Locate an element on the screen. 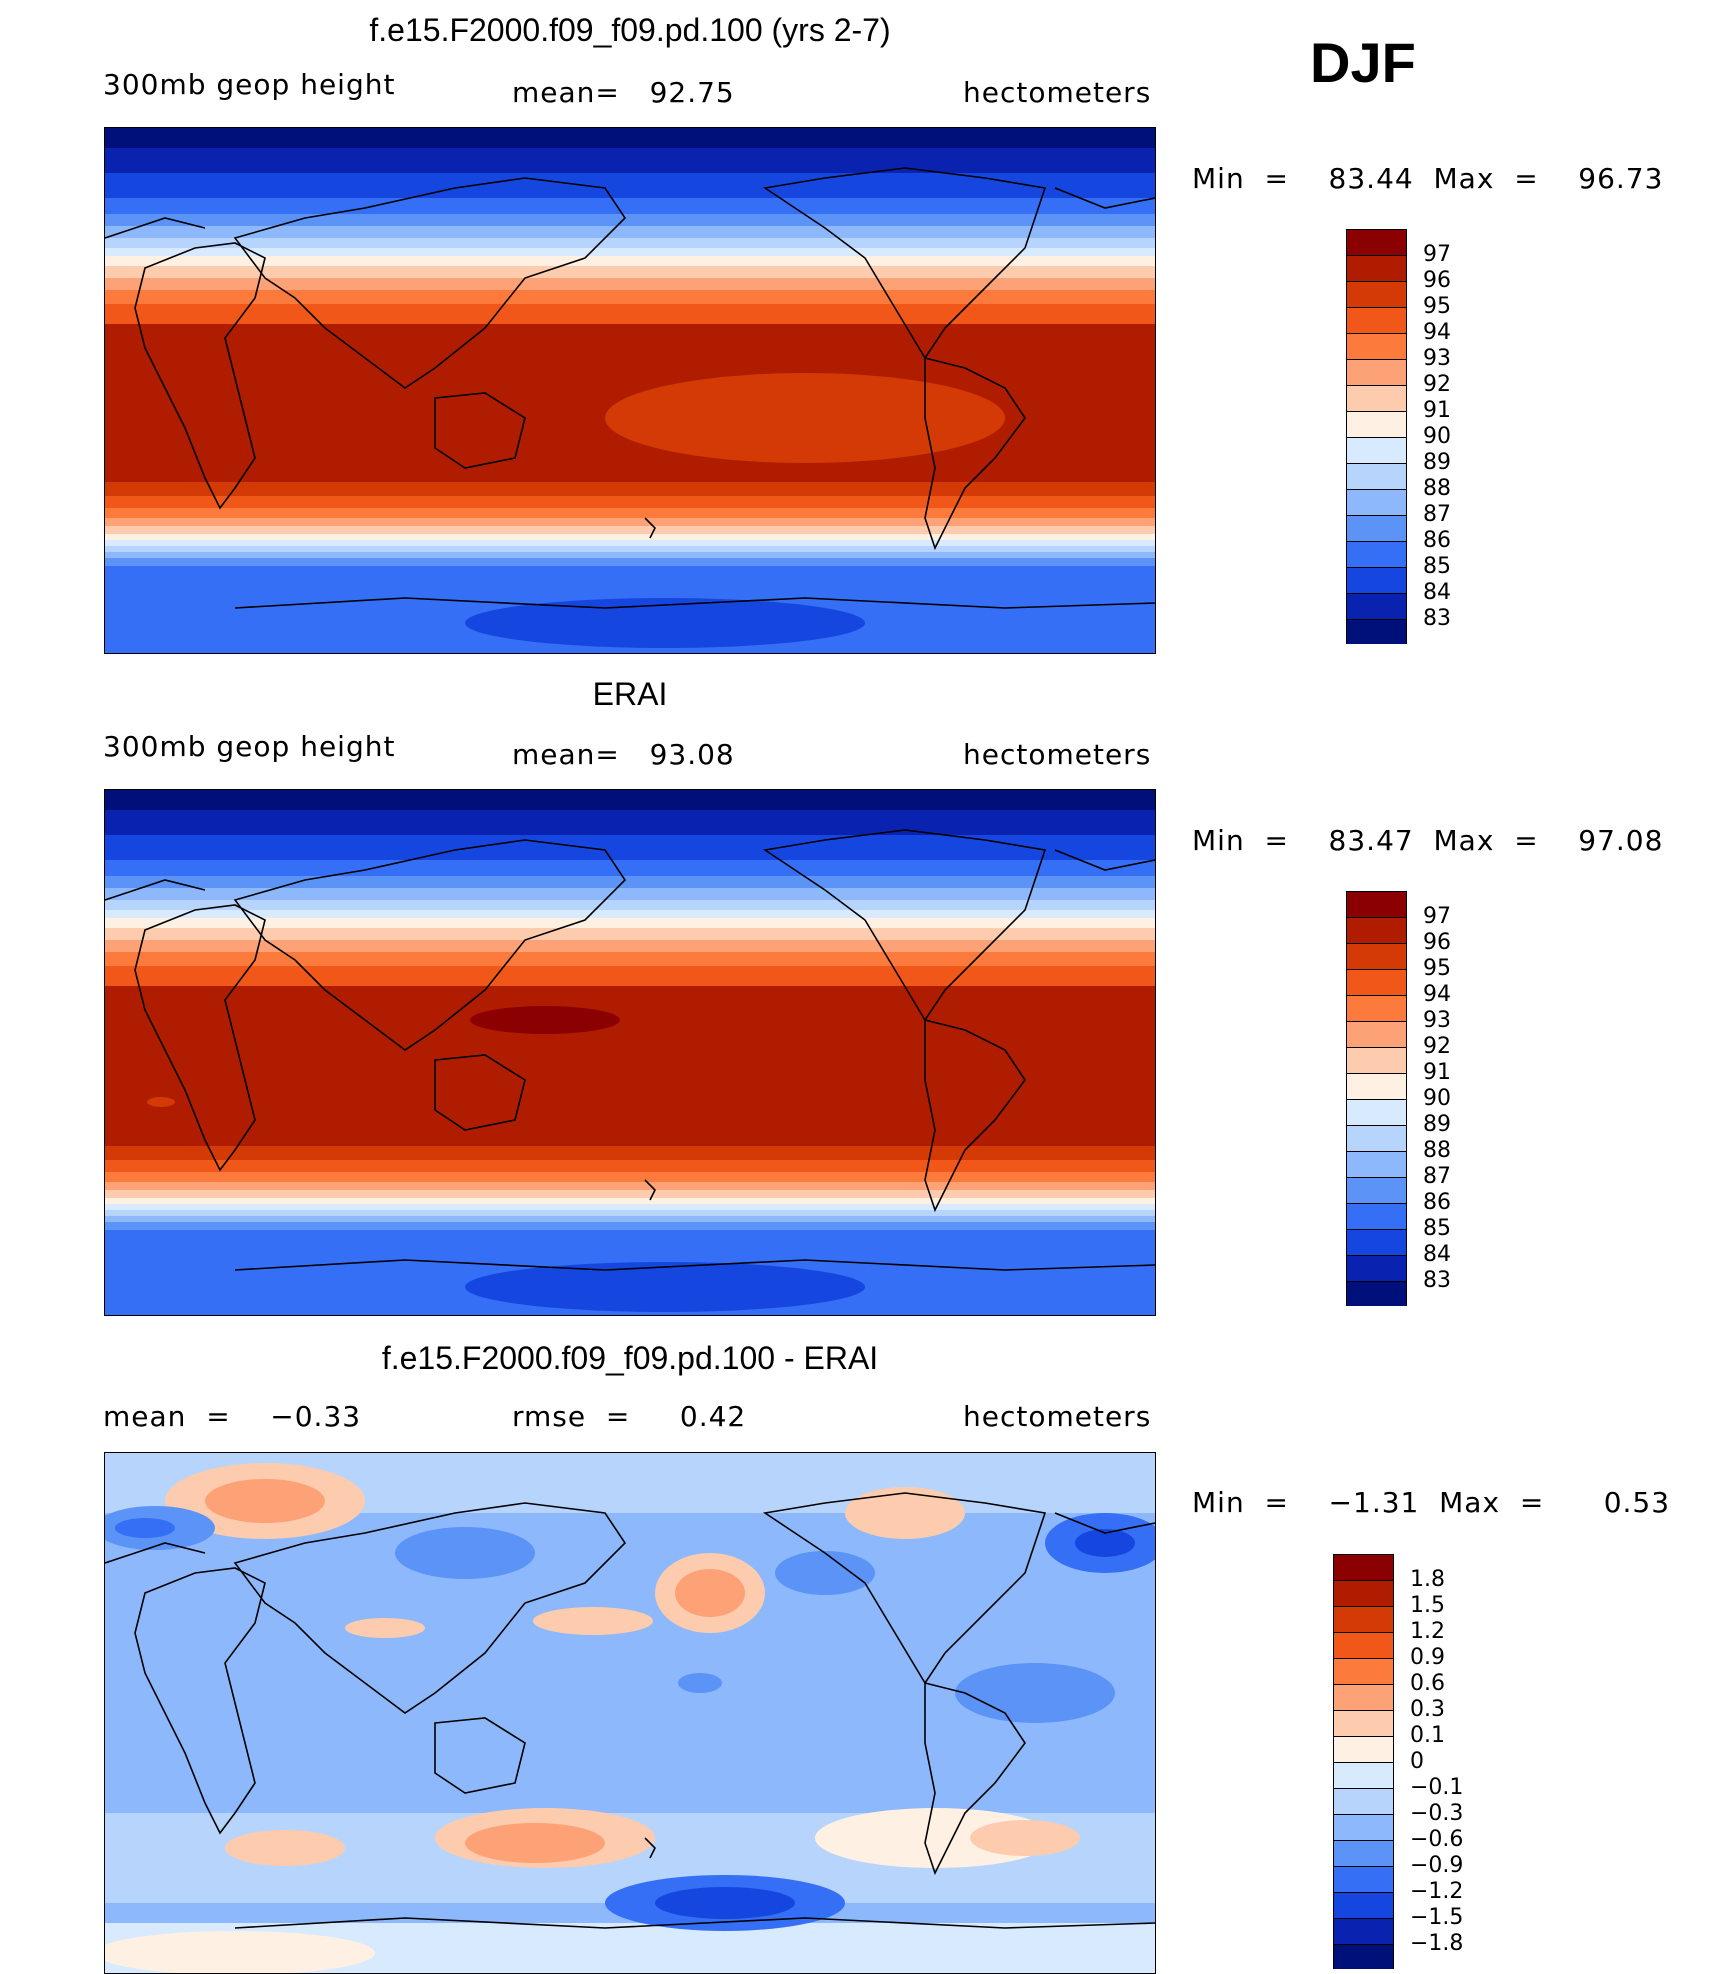  colorbar-label: 1.5 is located at coordinates (1427, 1605).